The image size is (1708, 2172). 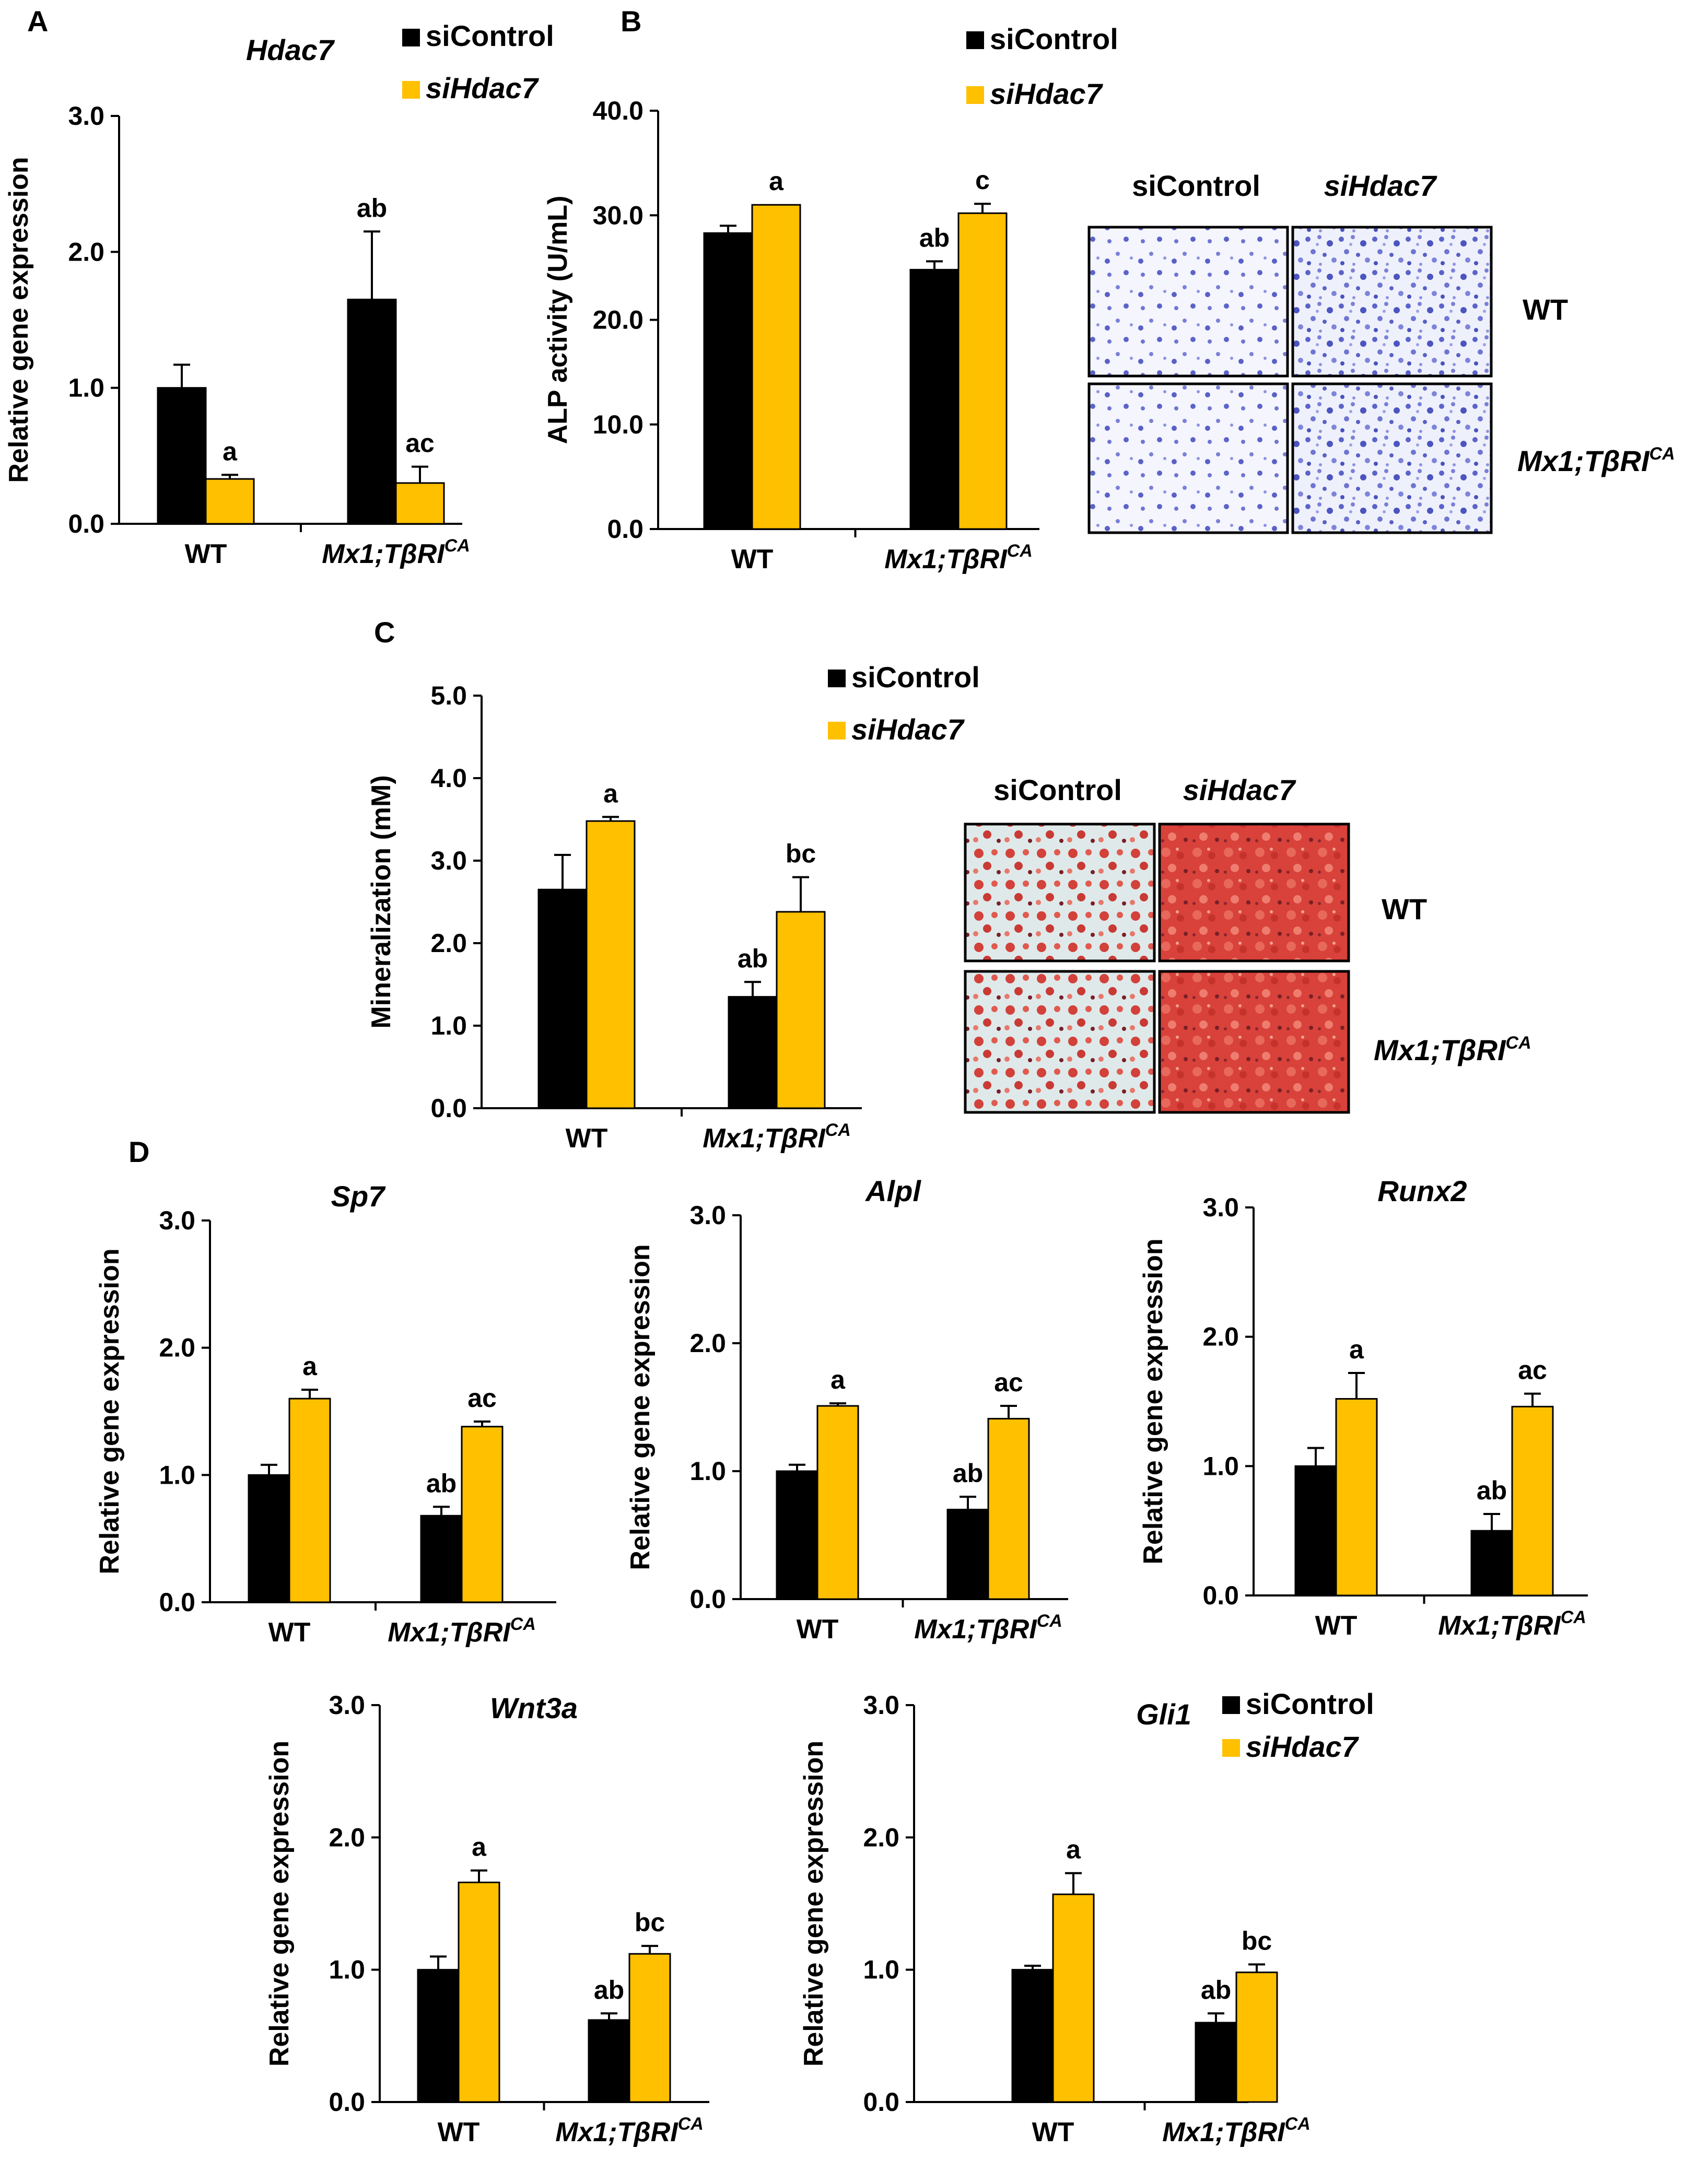 I want to click on micrograph-mineral-wt-sicontrol, so click(x=1060, y=892).